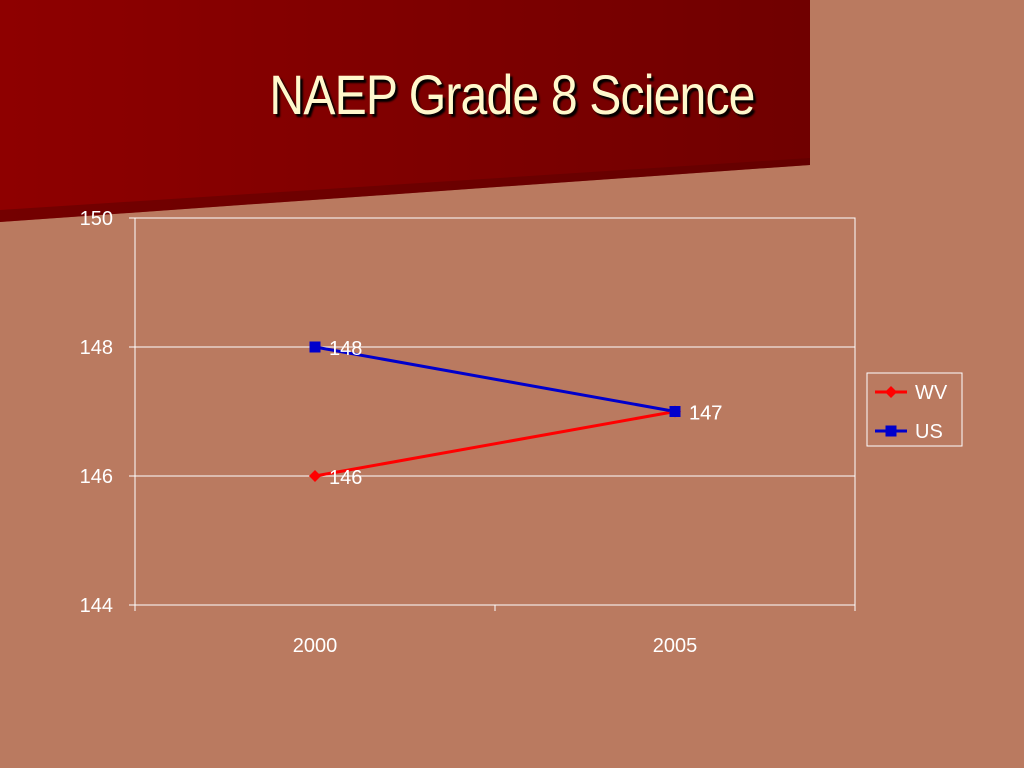  I want to click on data-label-us: 147, so click(705, 414).